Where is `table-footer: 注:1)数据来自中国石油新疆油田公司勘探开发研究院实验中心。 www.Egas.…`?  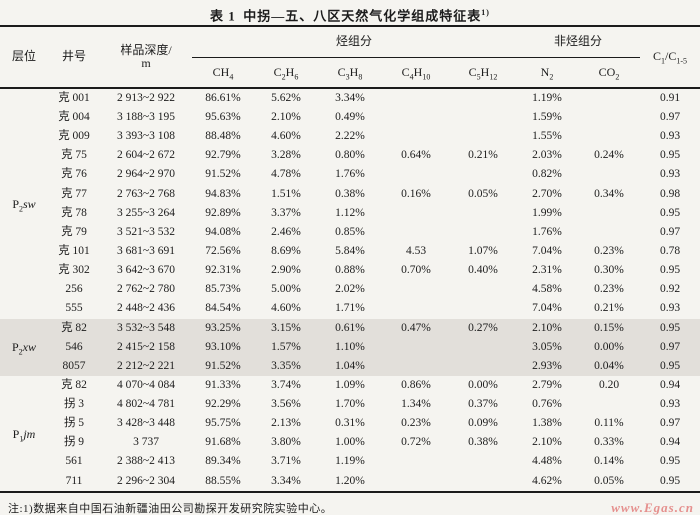 table-footer: 注:1)数据来自中国石油新疆油田公司勘探开发研究院实验中心。 www.Egas.… is located at coordinates (350, 504).